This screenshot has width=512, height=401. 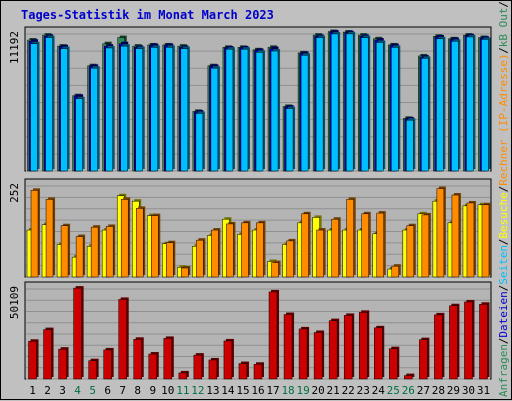 What do you see at coordinates (503, 27) in the screenshot?
I see `legend-item-kb-out: kB Out` at bounding box center [503, 27].